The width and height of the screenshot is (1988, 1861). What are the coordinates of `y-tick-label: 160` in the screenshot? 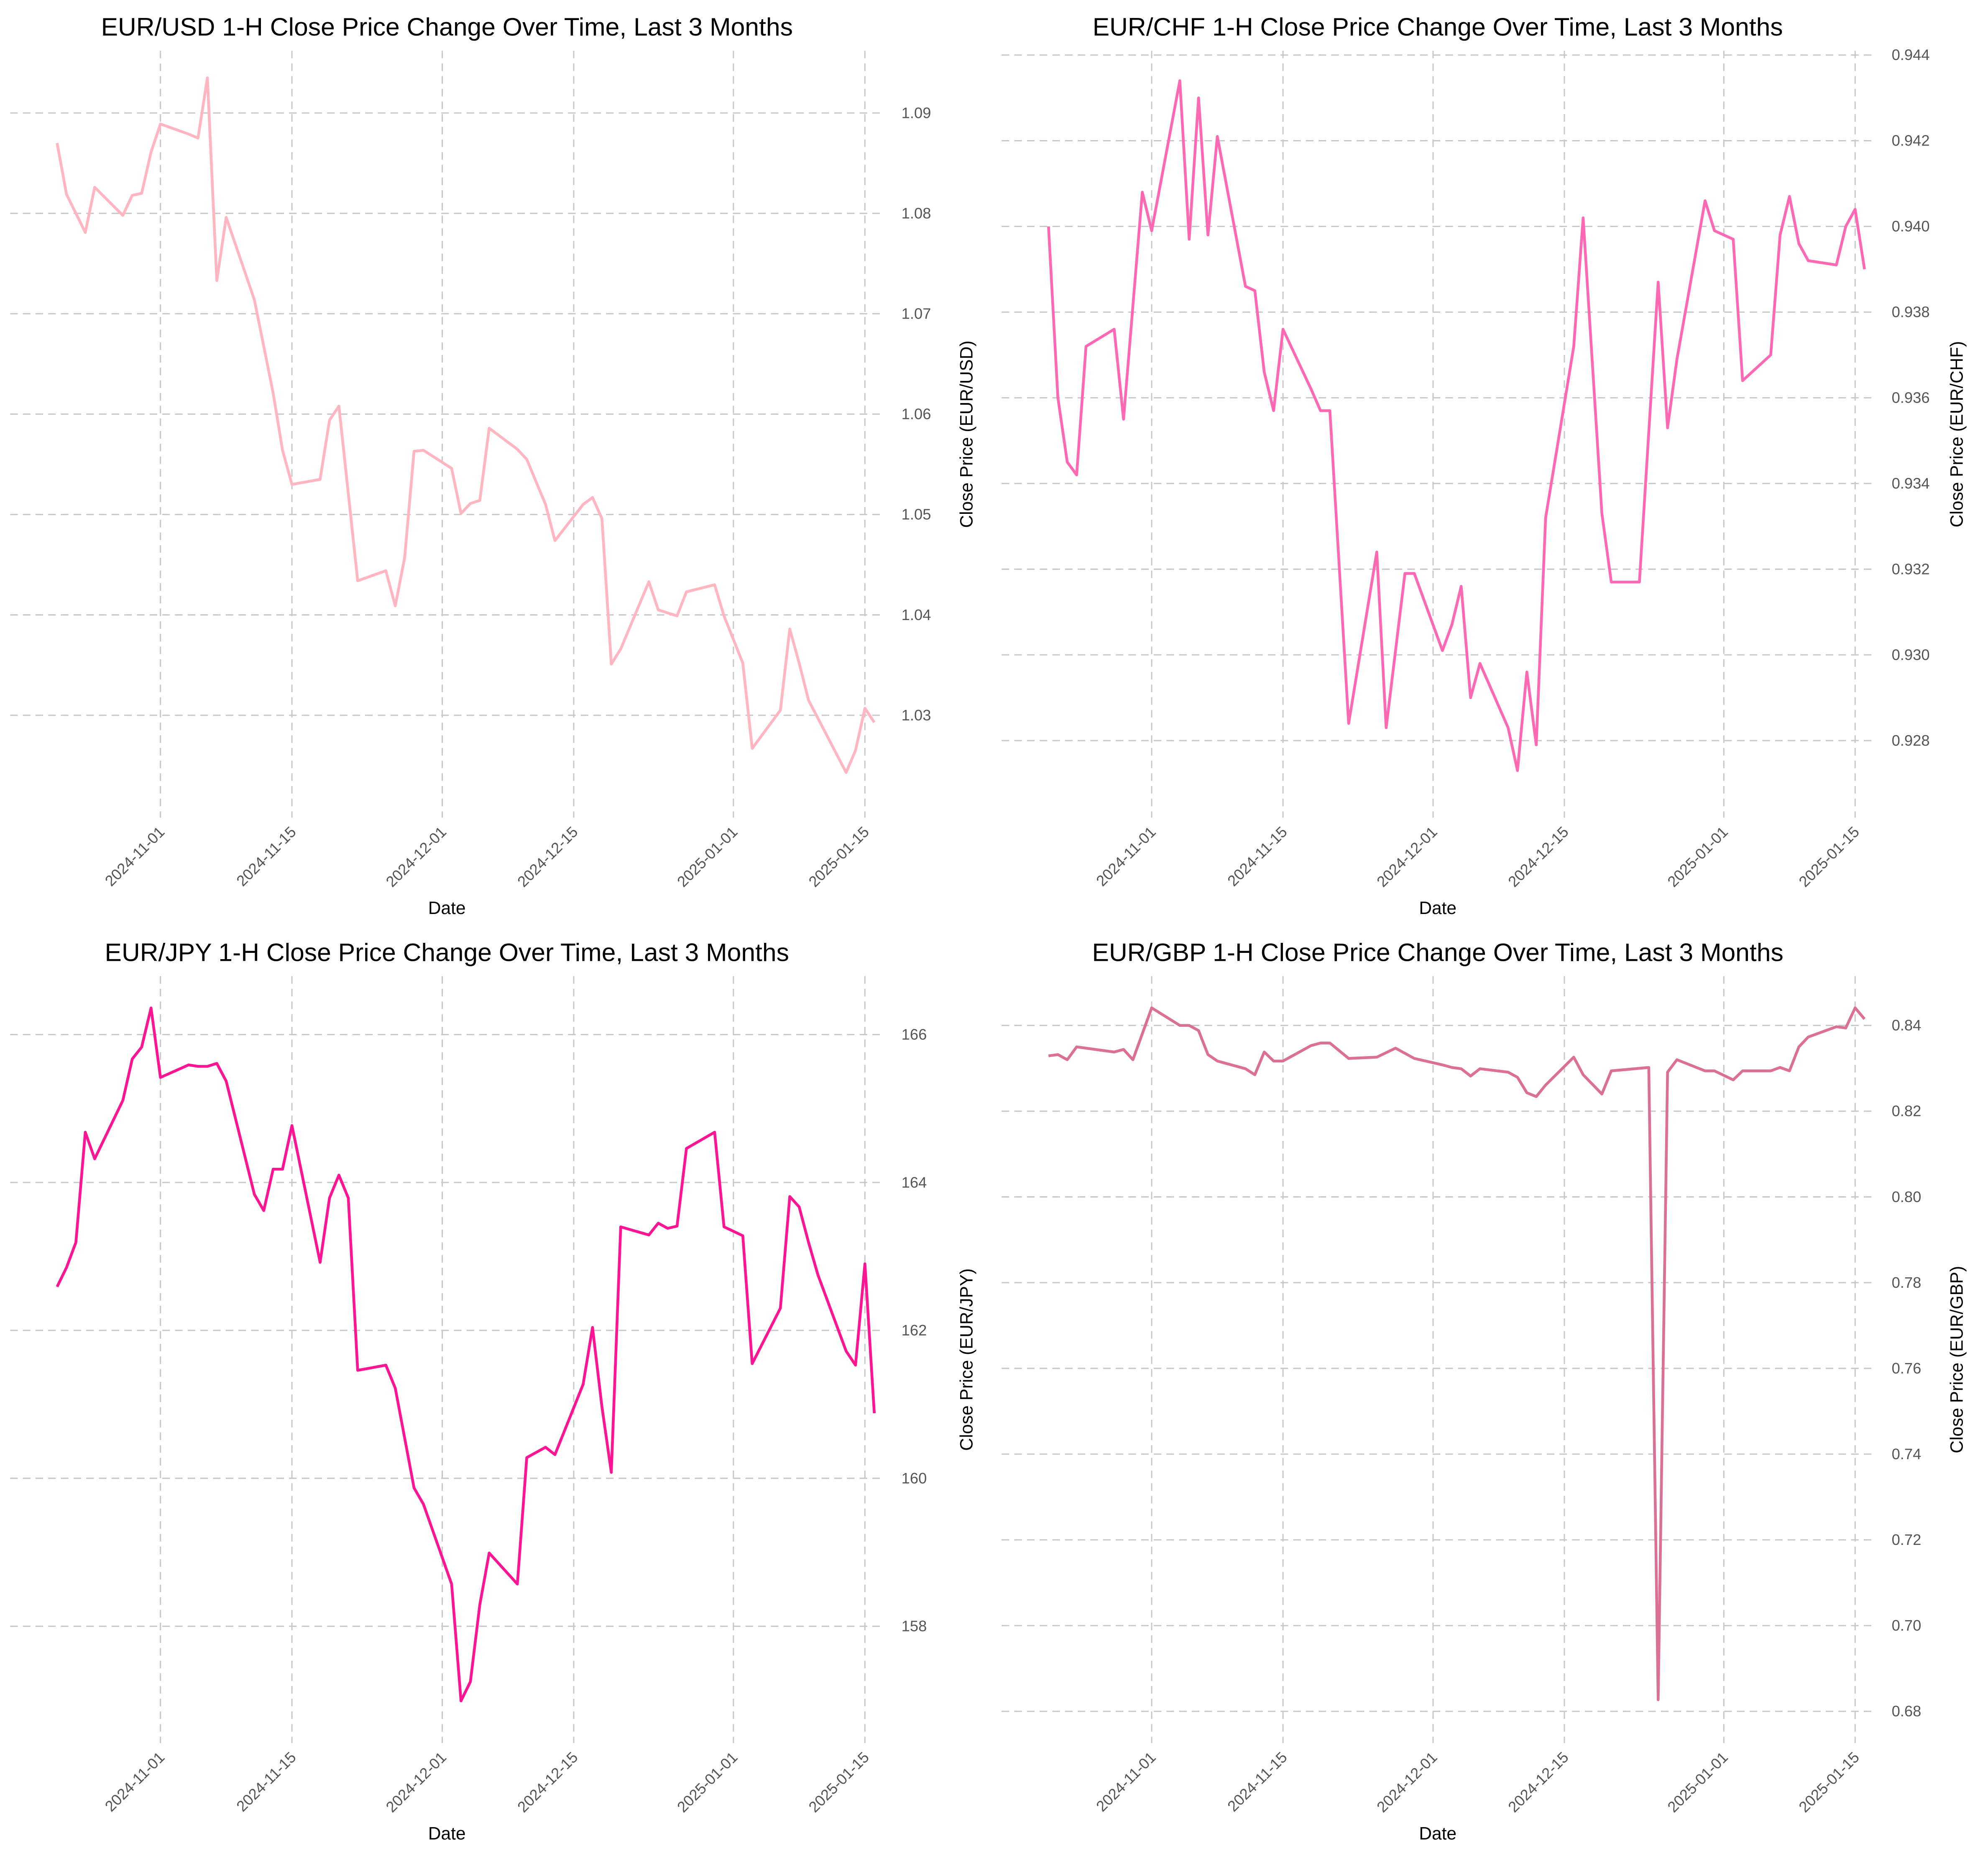 It's located at (914, 1478).